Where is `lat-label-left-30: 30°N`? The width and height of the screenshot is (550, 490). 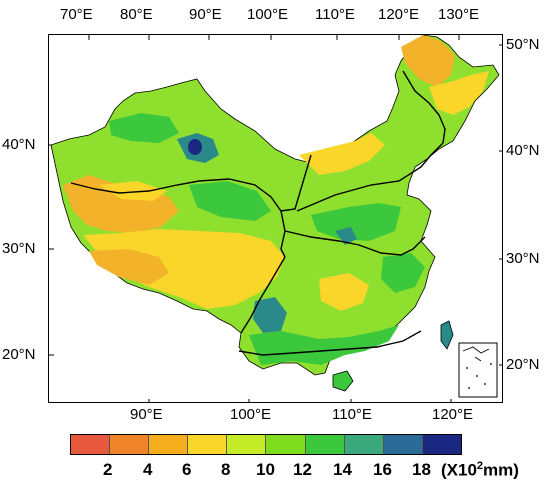 lat-label-left-30: 30°N is located at coordinates (19, 248).